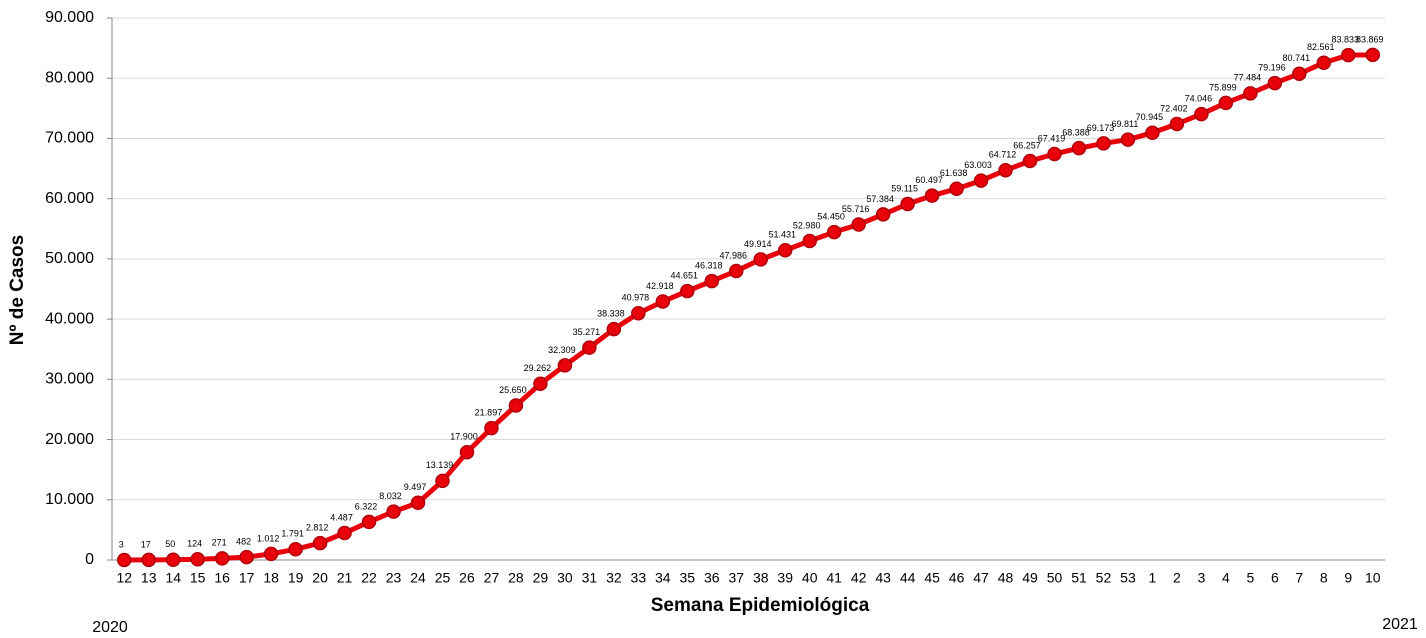 This screenshot has height=638, width=1426. What do you see at coordinates (69, 138) in the screenshot?
I see `y-tick-label: 70.000` at bounding box center [69, 138].